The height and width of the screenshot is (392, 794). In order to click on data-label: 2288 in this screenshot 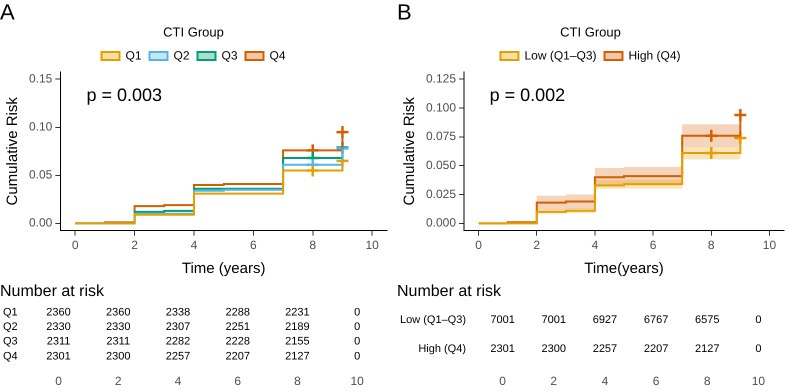, I will do `click(237, 312)`.